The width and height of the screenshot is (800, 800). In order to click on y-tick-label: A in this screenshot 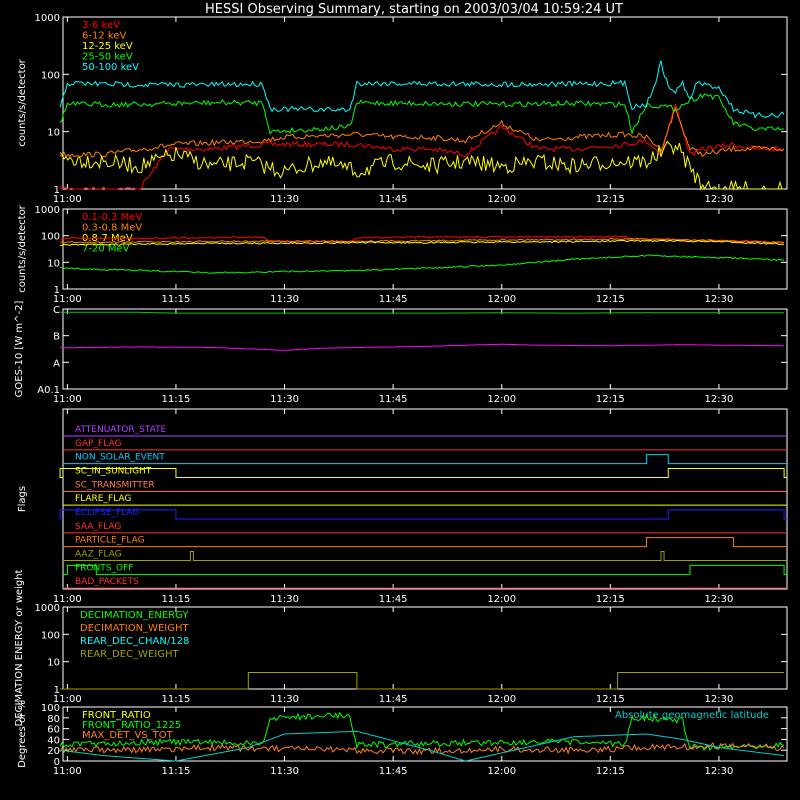, I will do `click(56, 363)`.